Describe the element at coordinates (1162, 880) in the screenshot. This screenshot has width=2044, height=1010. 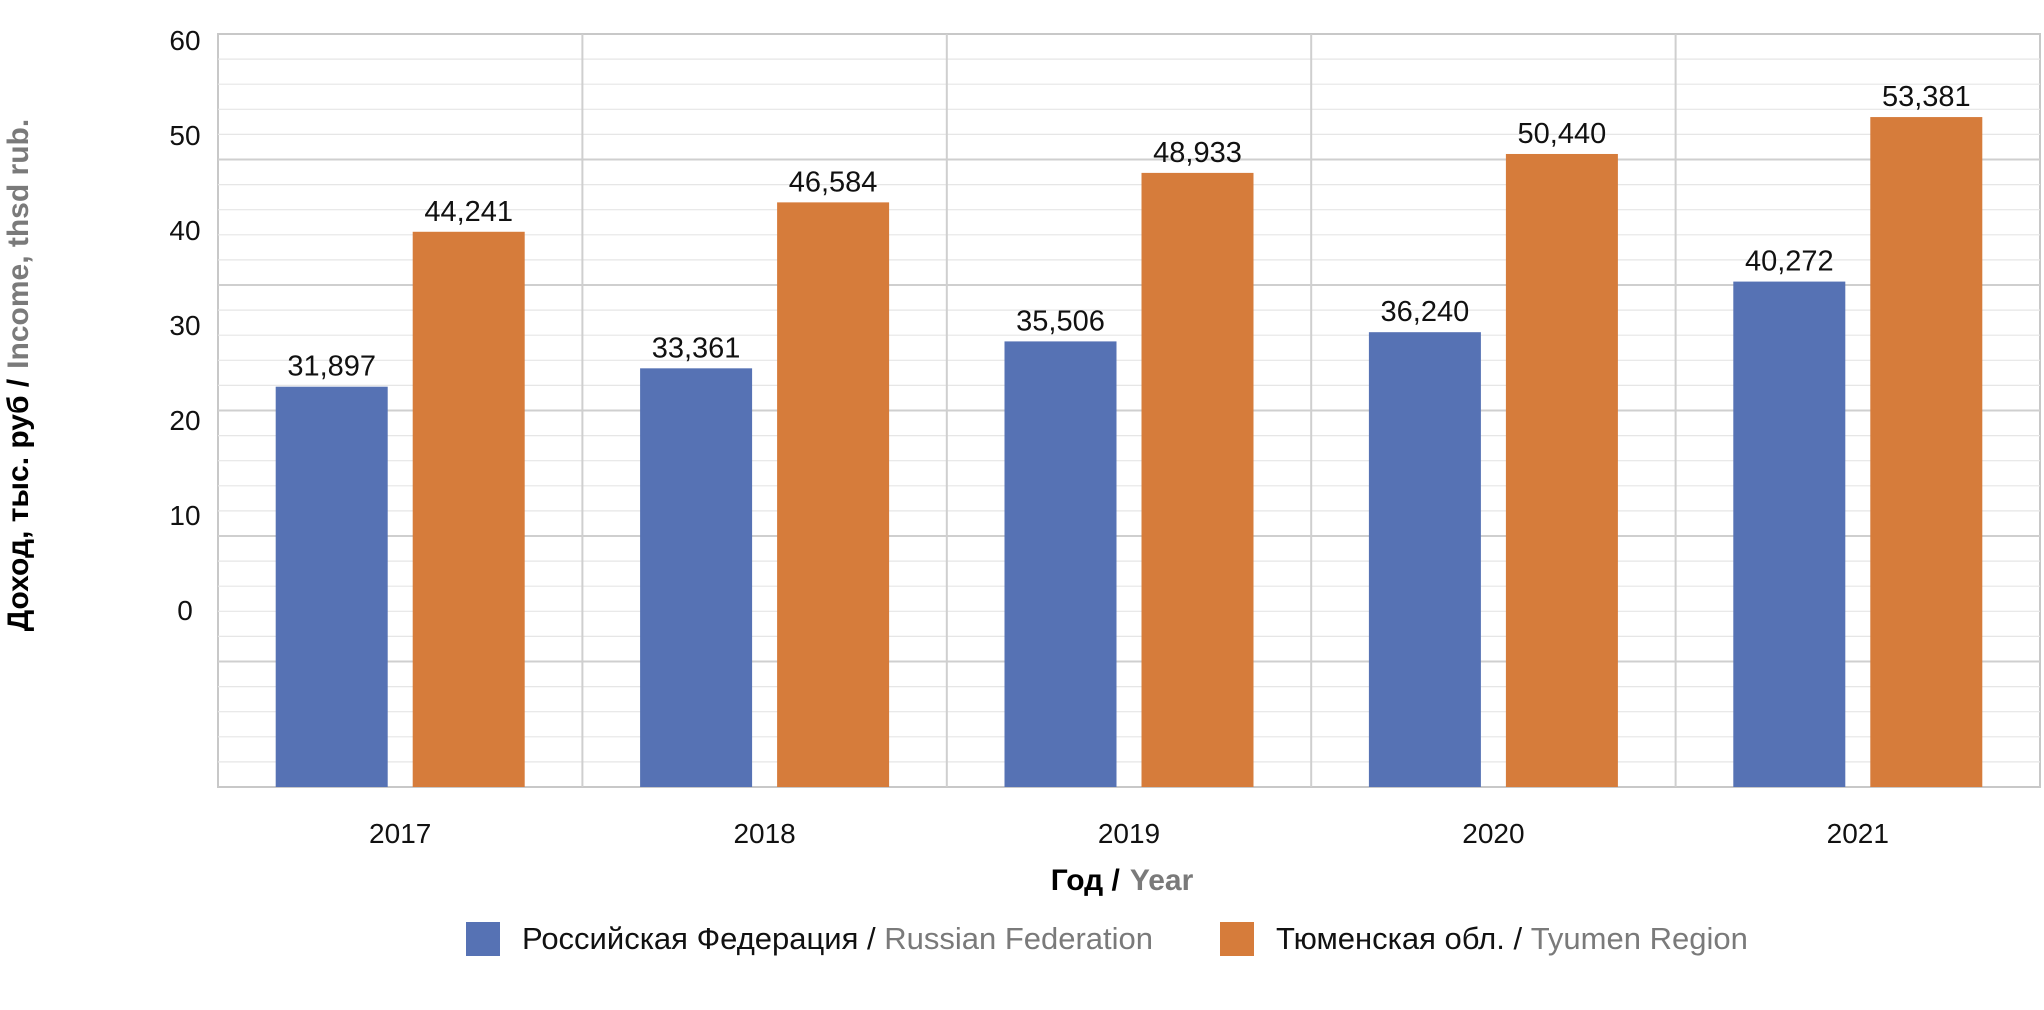
I see `x-axis-title-en: Year` at that location.